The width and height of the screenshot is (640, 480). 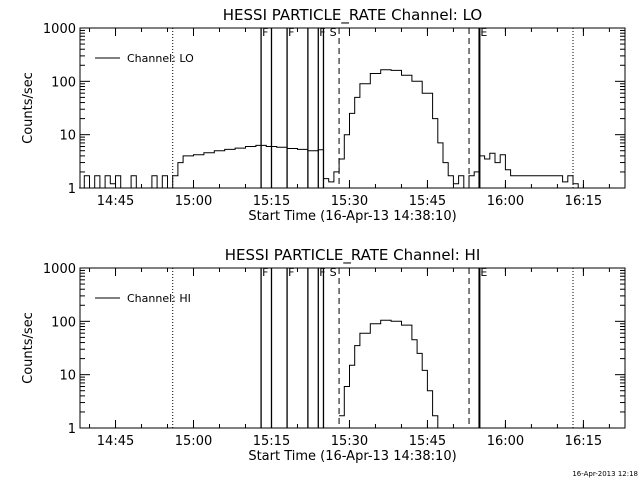 I want to click on legend-entry: Channel: HI, so click(x=159, y=298).